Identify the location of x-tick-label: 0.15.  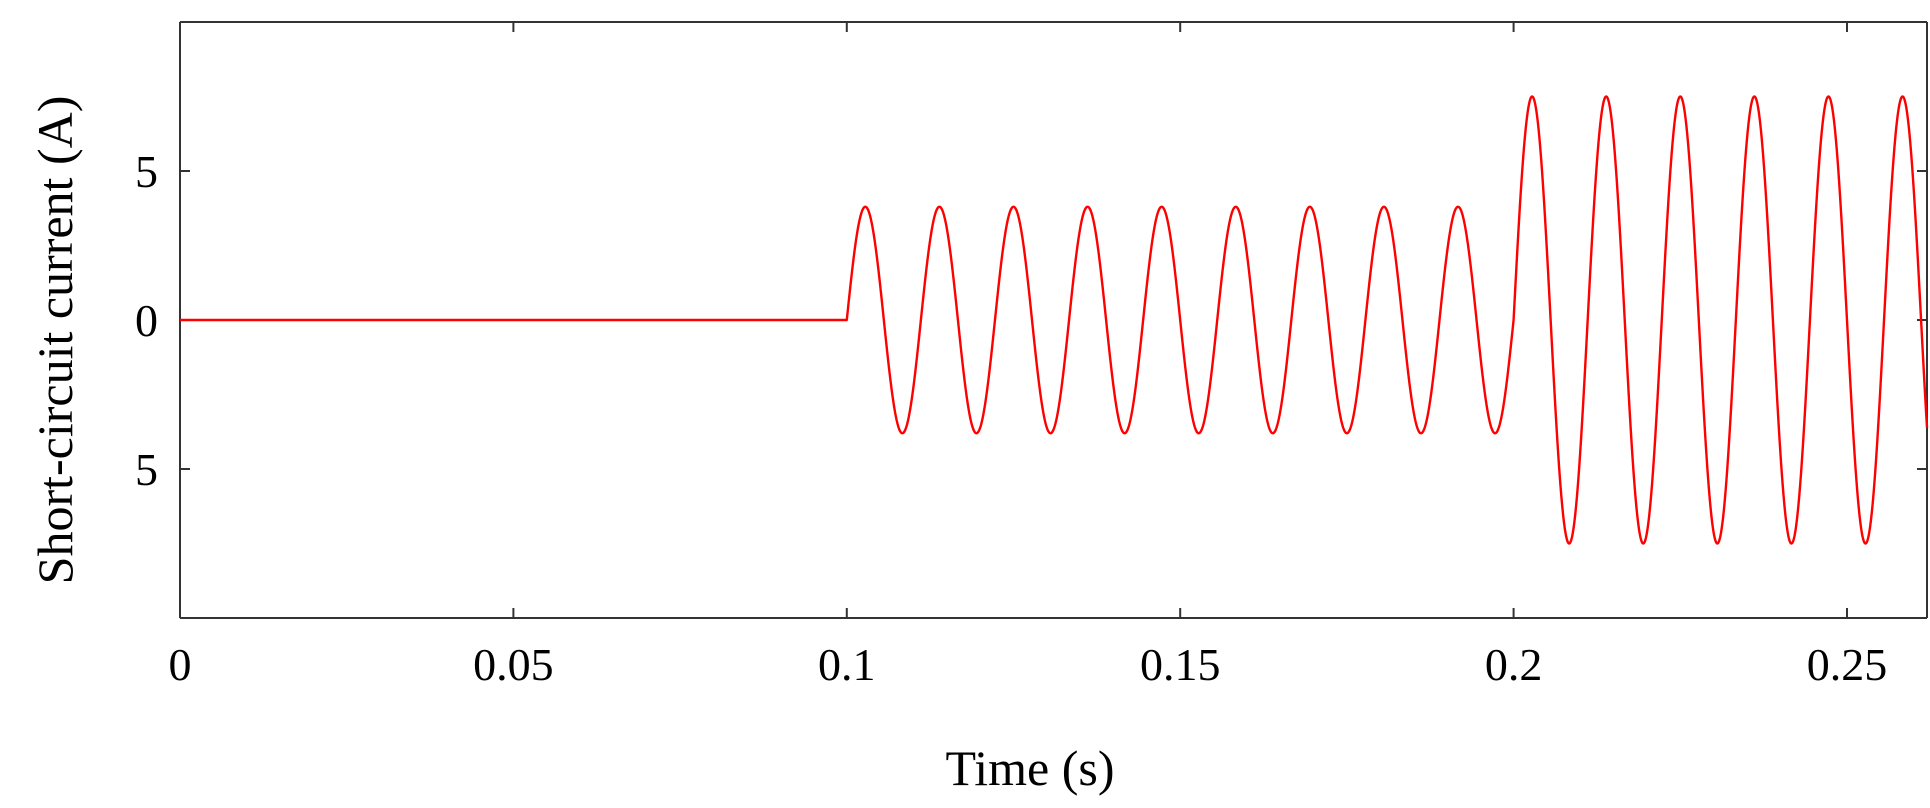
(1180, 664).